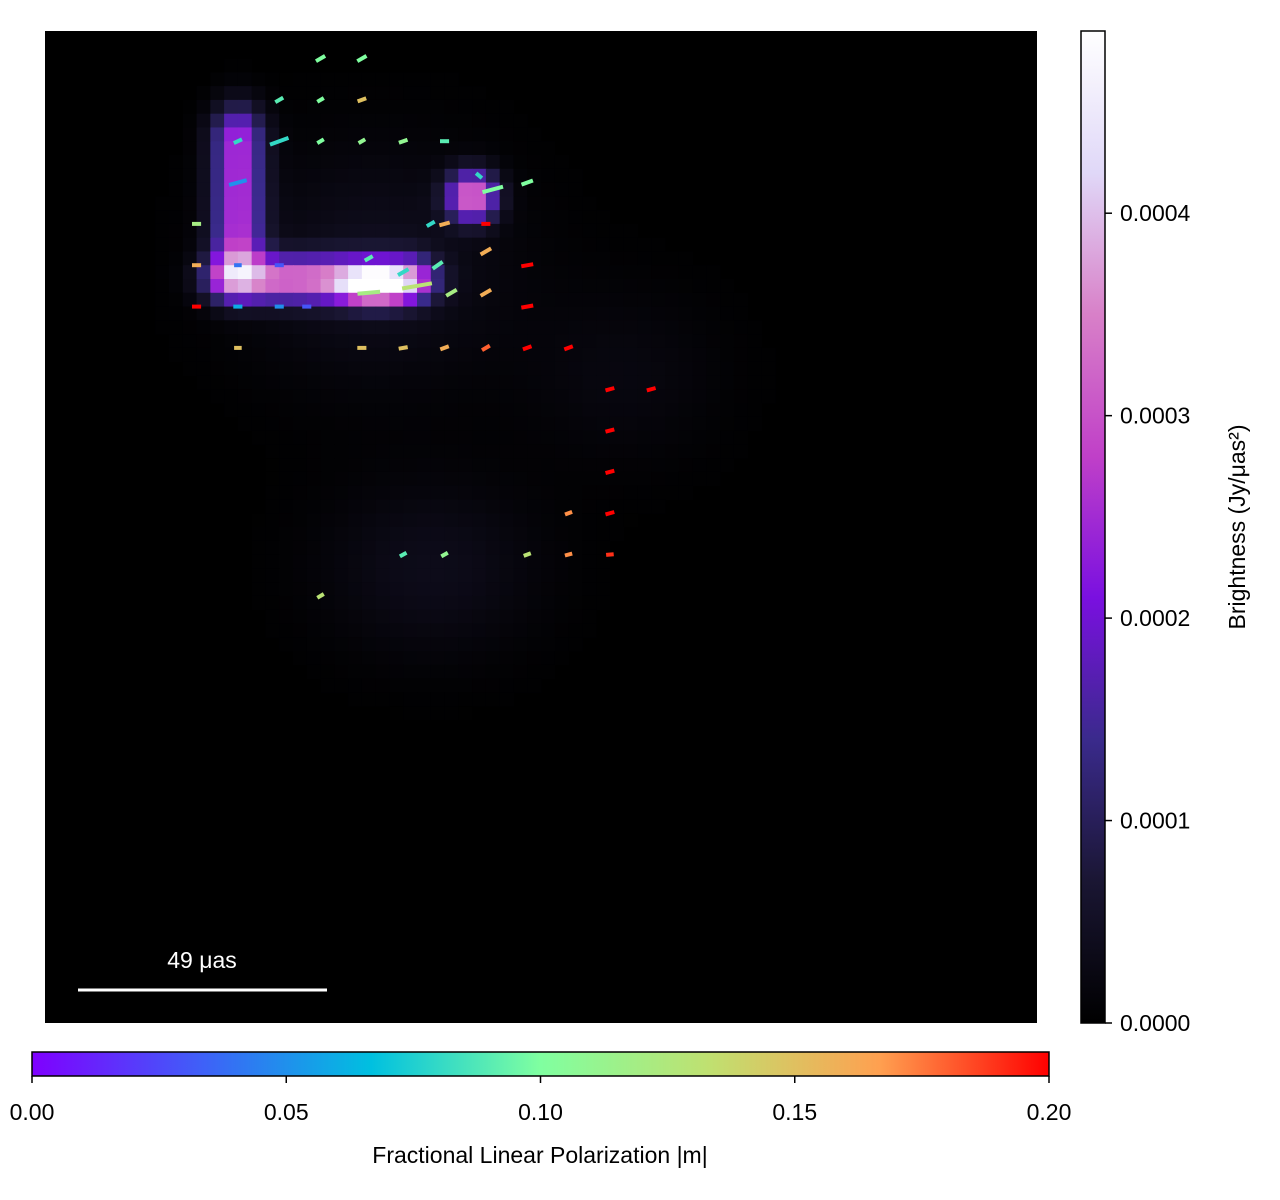  What do you see at coordinates (1049, 1112) in the screenshot?
I see `polarization-tick-label: 0.20` at bounding box center [1049, 1112].